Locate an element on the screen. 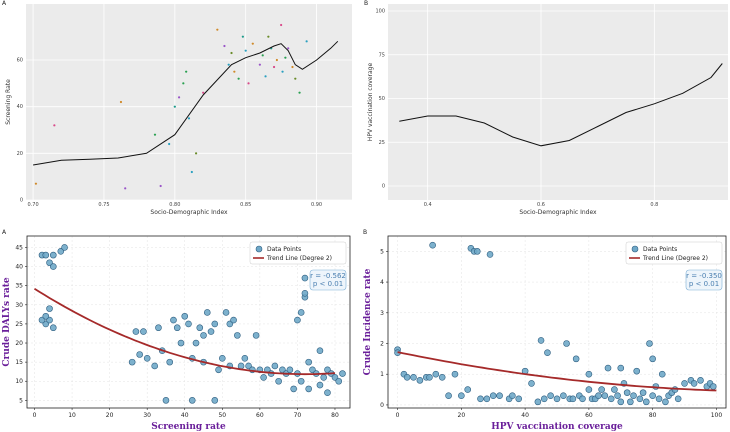 Image resolution: width=730 pixels, height=432 pixels. panel-label: A is located at coordinates (4, 3).